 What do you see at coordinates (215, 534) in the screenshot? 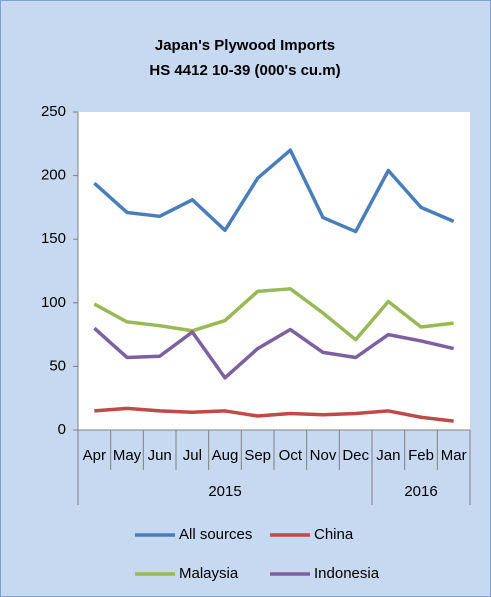
I see `legend-label: All sources` at bounding box center [215, 534].